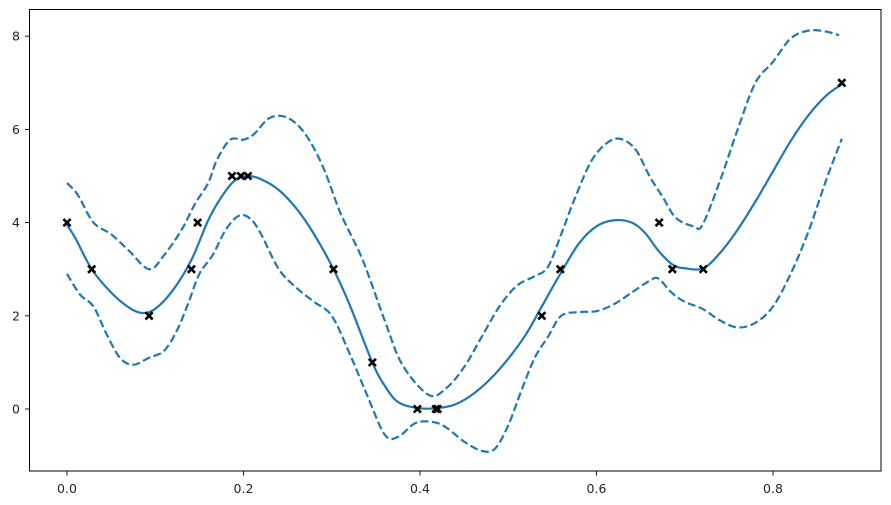 The width and height of the screenshot is (891, 505). What do you see at coordinates (16, 409) in the screenshot?
I see `y-tick-label: 0` at bounding box center [16, 409].